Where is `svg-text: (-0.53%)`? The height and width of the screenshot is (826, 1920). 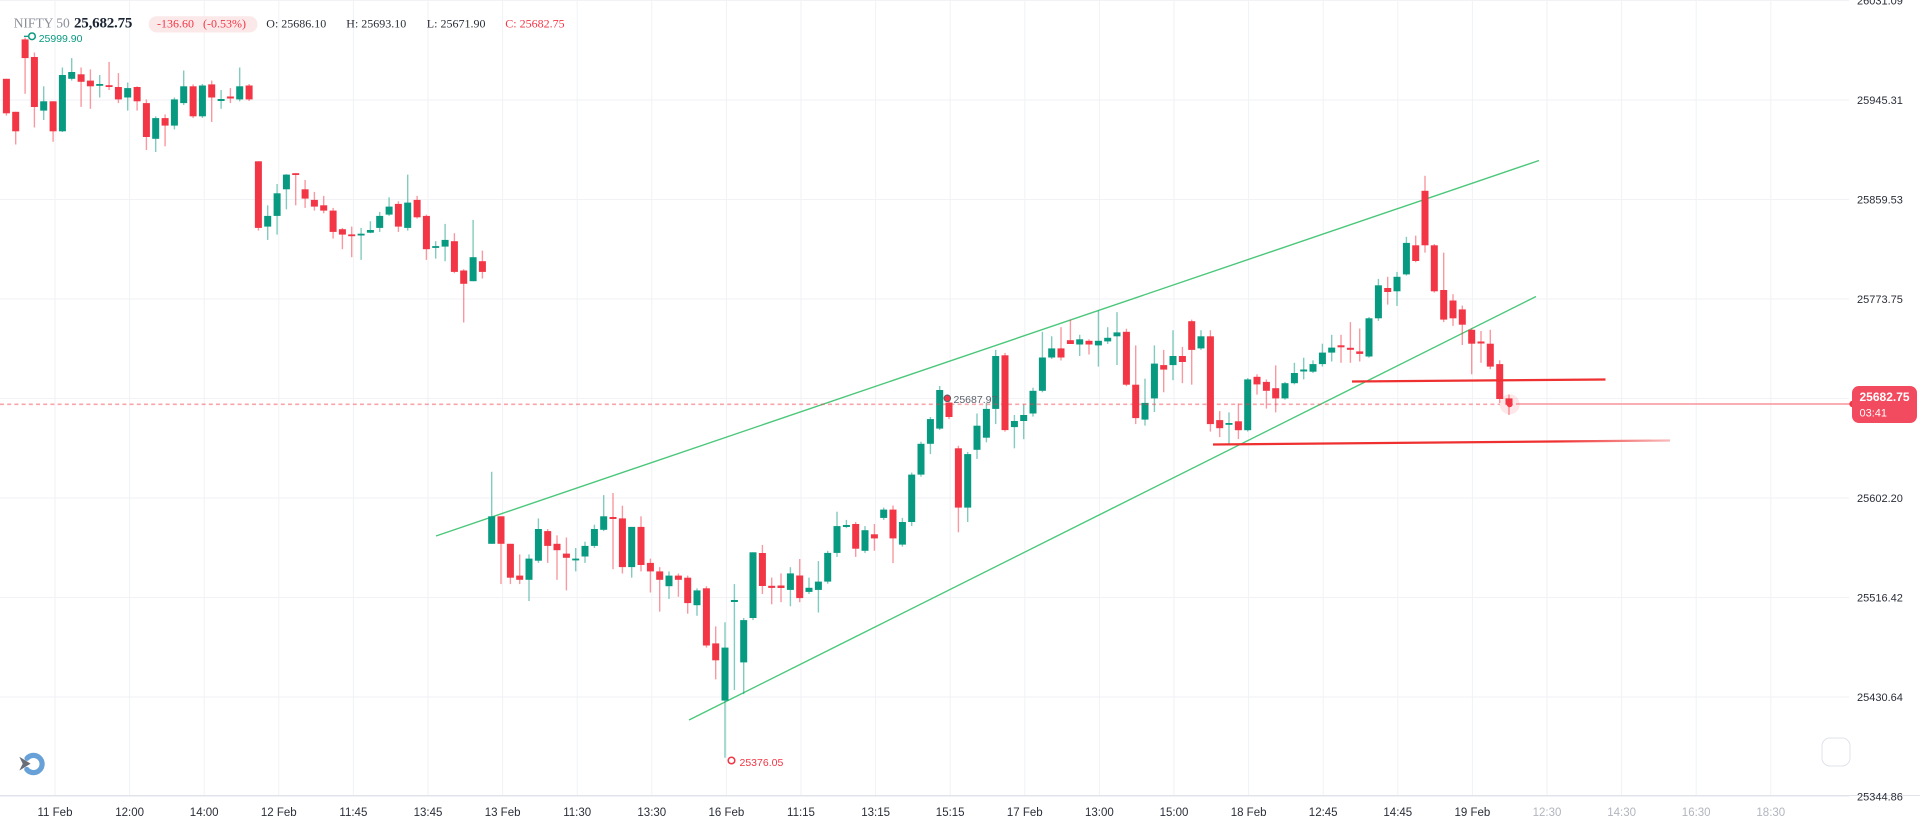
svg-text: (-0.53%) is located at coordinates (224, 23).